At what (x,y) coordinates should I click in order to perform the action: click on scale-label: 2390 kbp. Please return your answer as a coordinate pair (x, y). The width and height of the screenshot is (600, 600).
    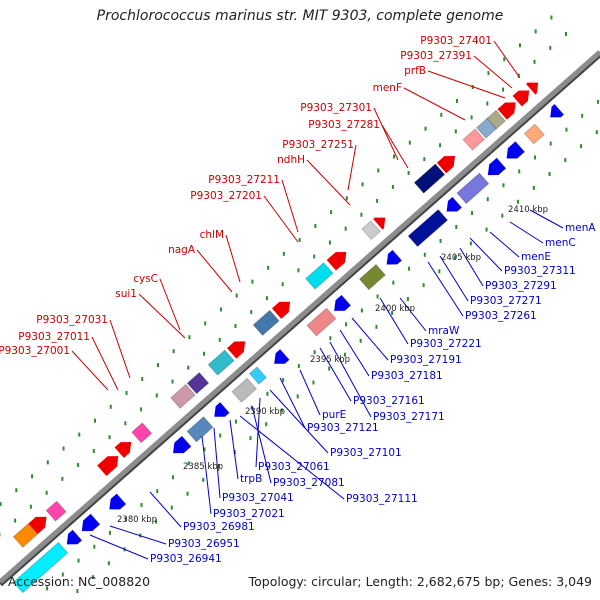
    Looking at the image, I should click on (265, 412).